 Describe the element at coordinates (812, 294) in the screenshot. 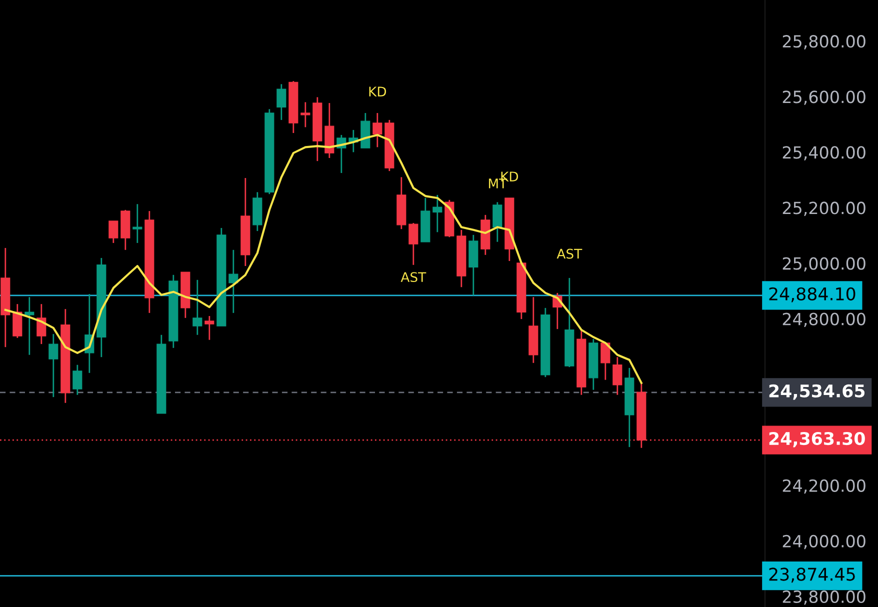

I see `ref-line-label: 24,884.10` at that location.